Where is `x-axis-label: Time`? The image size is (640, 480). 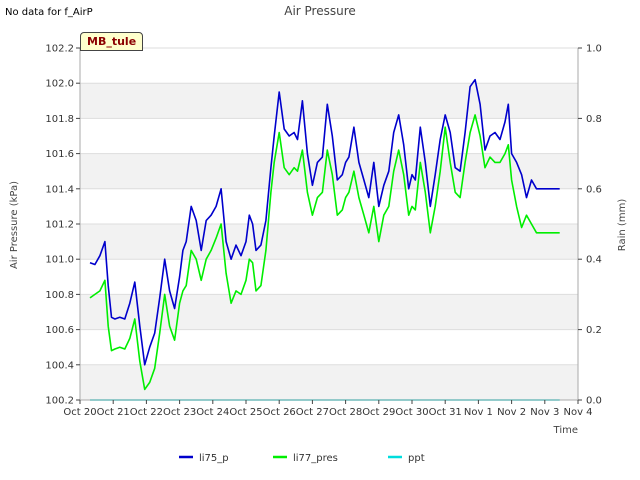 x-axis-label: Time is located at coordinates (565, 430).